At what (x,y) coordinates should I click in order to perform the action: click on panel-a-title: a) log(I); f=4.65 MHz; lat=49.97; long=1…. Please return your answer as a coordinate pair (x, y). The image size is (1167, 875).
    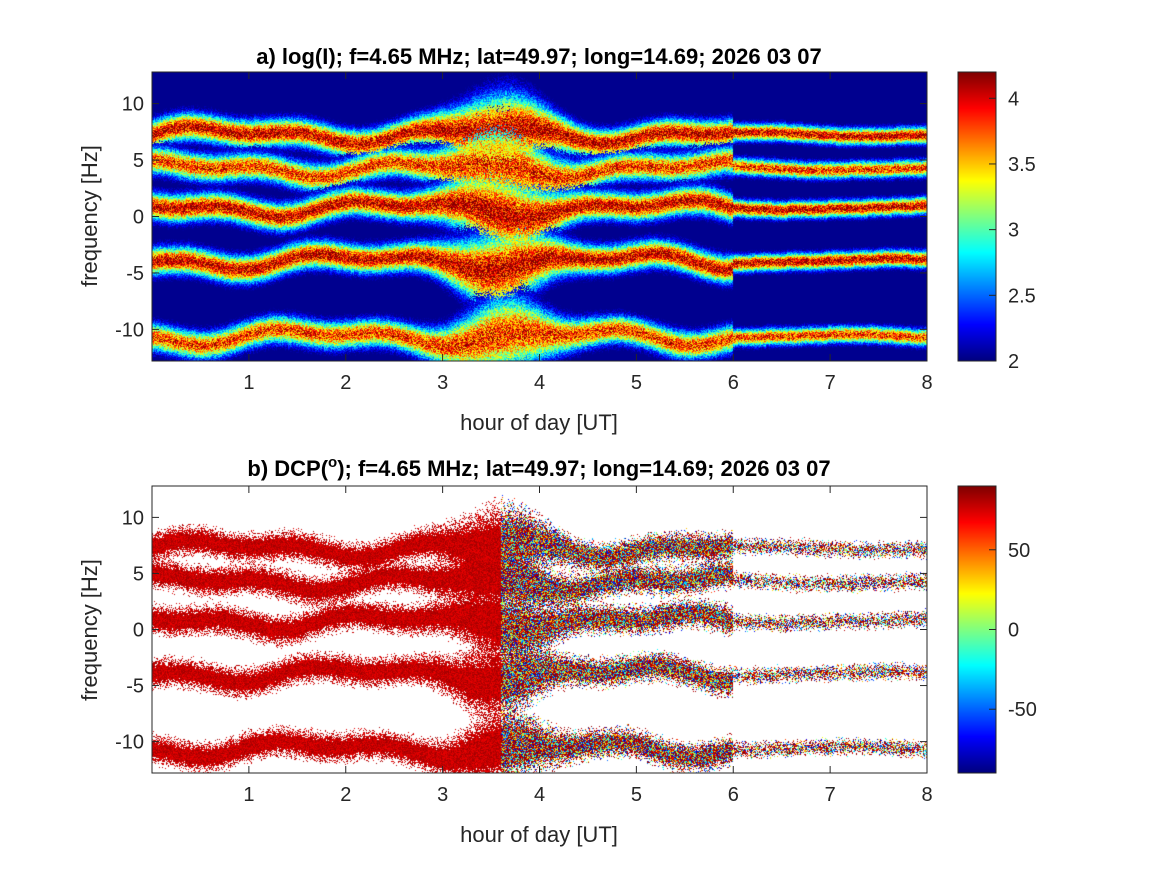
    Looking at the image, I should click on (539, 56).